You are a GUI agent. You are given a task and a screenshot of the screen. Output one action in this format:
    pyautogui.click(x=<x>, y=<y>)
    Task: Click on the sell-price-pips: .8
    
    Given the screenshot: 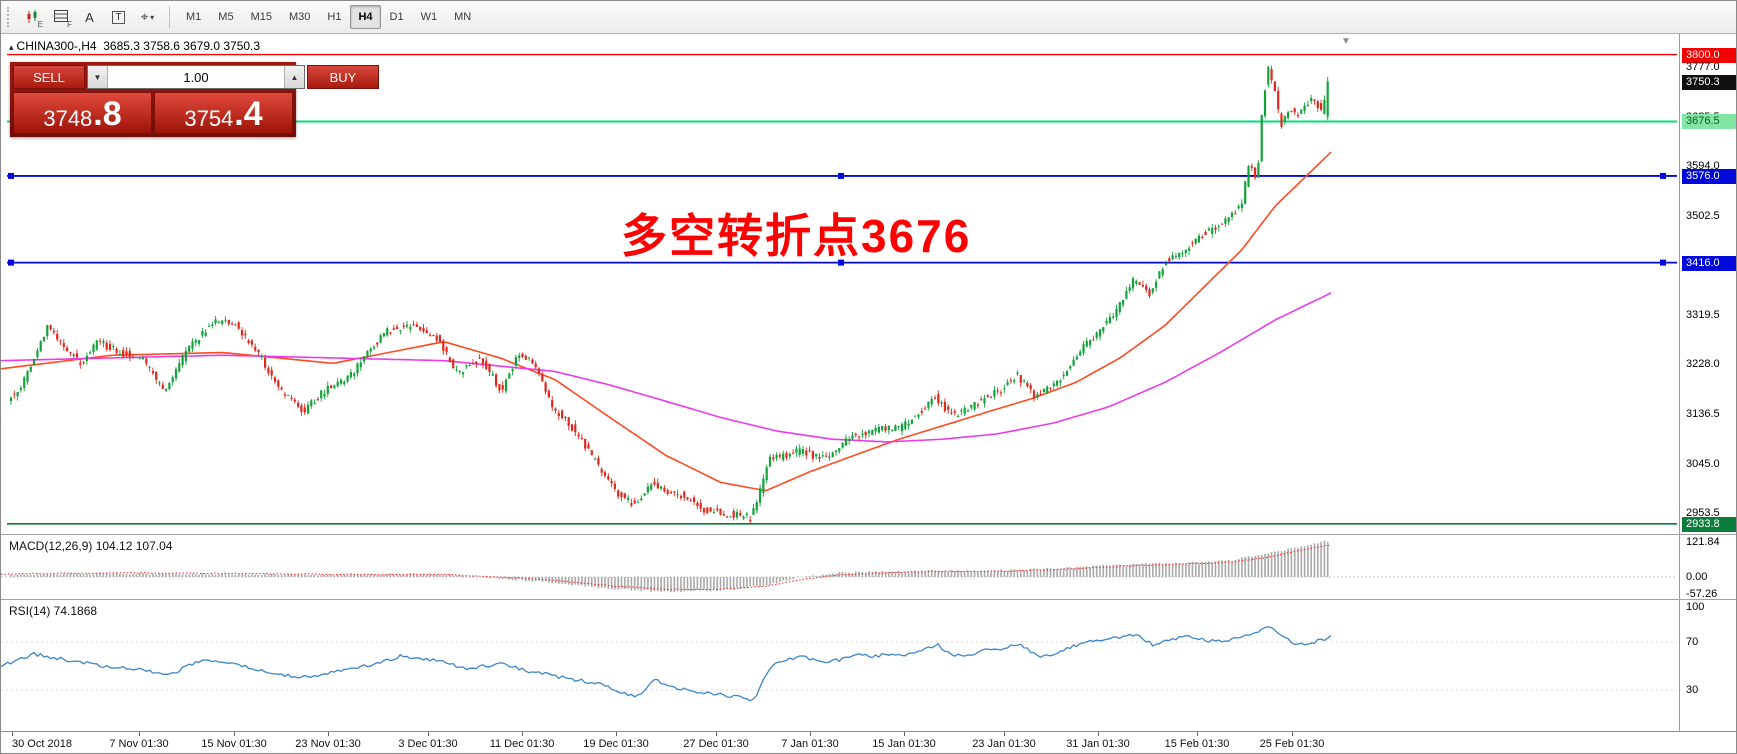 What is the action you would take?
    pyautogui.click(x=107, y=114)
    